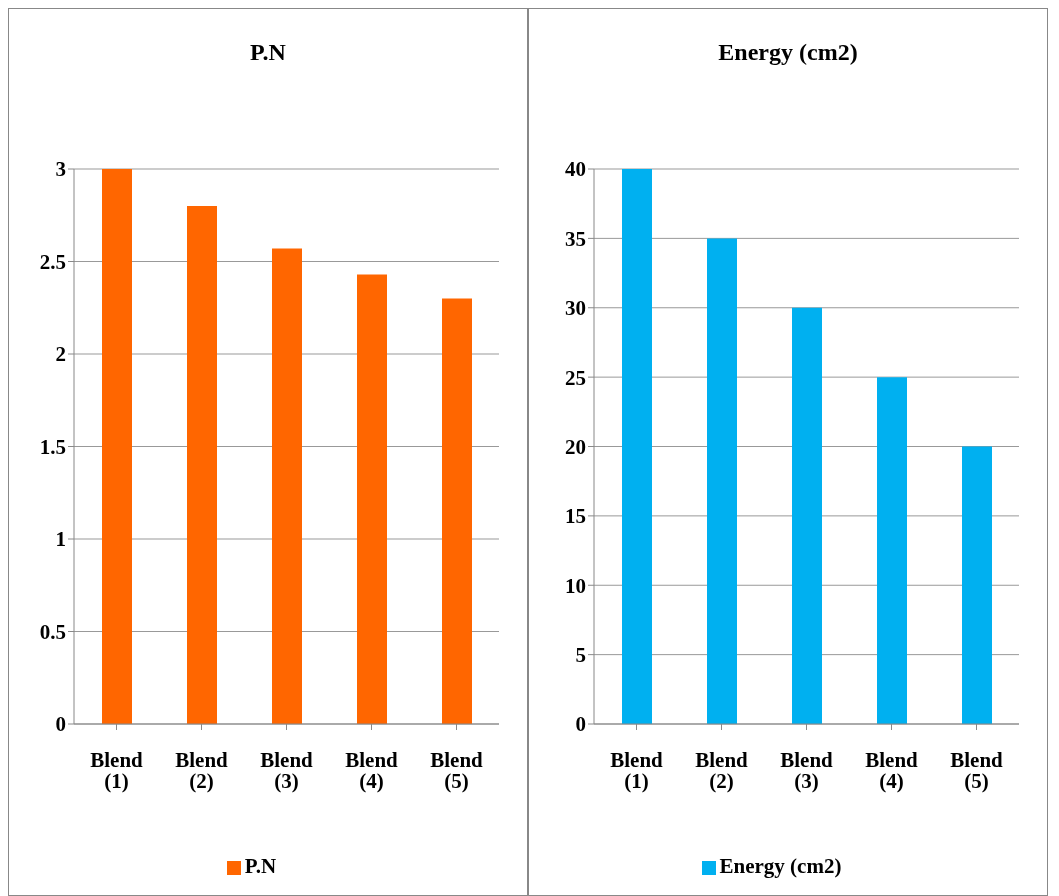 The image size is (1059, 896). What do you see at coordinates (52, 446) in the screenshot?
I see `y-tick-label: 1.5` at bounding box center [52, 446].